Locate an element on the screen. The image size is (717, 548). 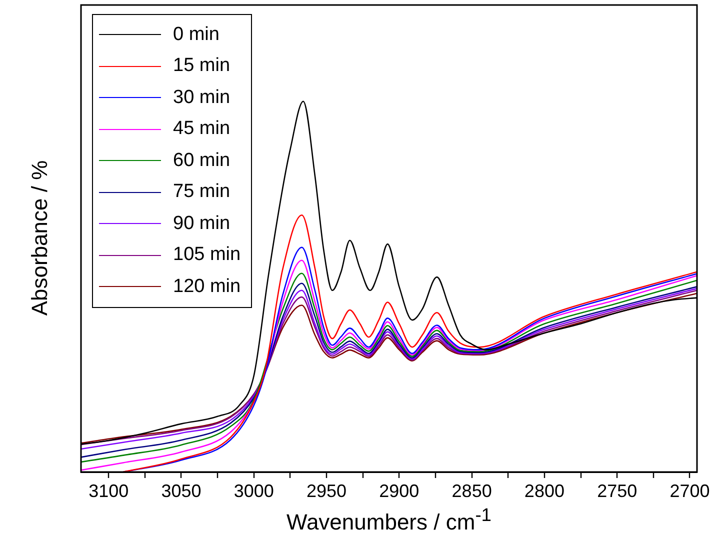
x-tick-label: 2750 is located at coordinates (617, 490).